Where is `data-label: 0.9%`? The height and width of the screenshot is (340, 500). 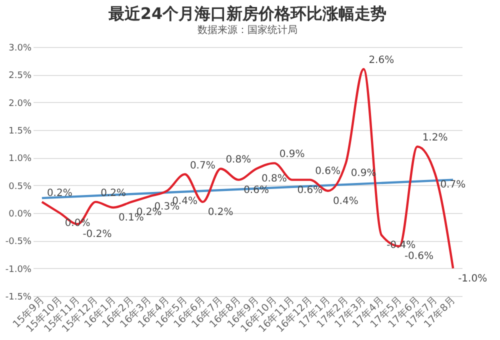 data-label: 0.9% is located at coordinates (292, 154).